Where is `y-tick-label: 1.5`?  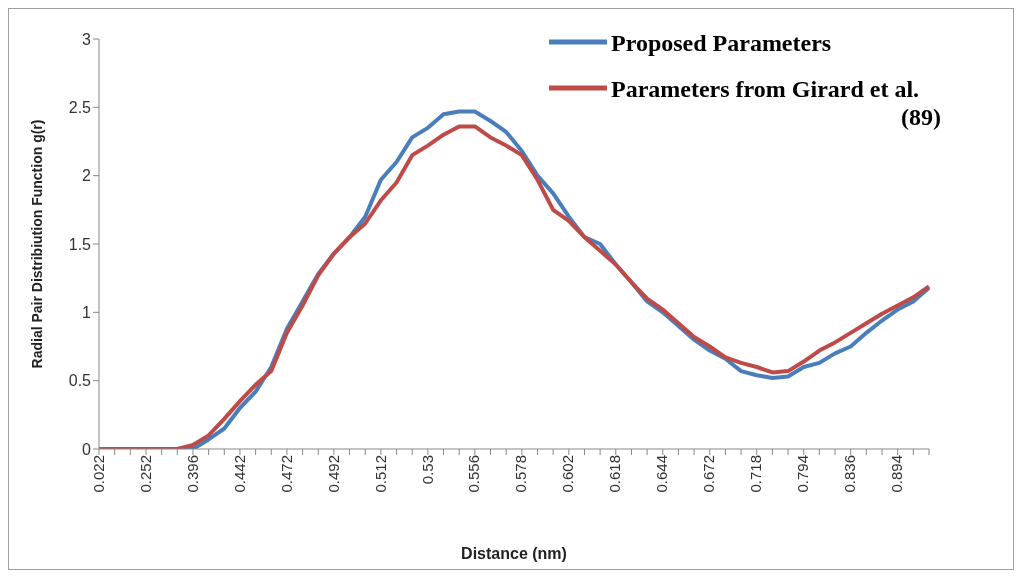
y-tick-label: 1.5 is located at coordinates (80, 244).